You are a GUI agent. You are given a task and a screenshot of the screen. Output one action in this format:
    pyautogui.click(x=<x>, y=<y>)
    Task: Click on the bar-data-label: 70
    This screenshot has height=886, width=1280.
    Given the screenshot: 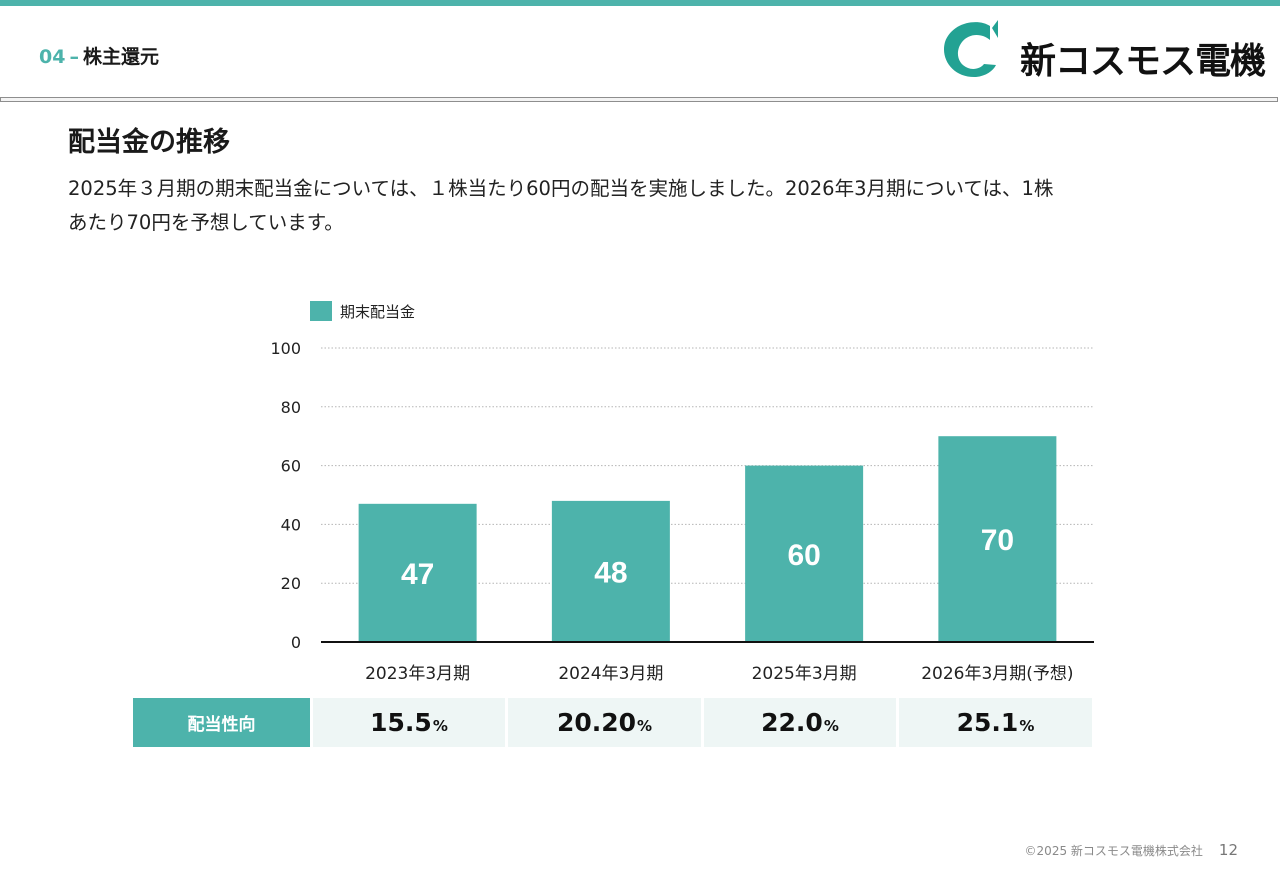 What is the action you would take?
    pyautogui.click(x=997, y=540)
    